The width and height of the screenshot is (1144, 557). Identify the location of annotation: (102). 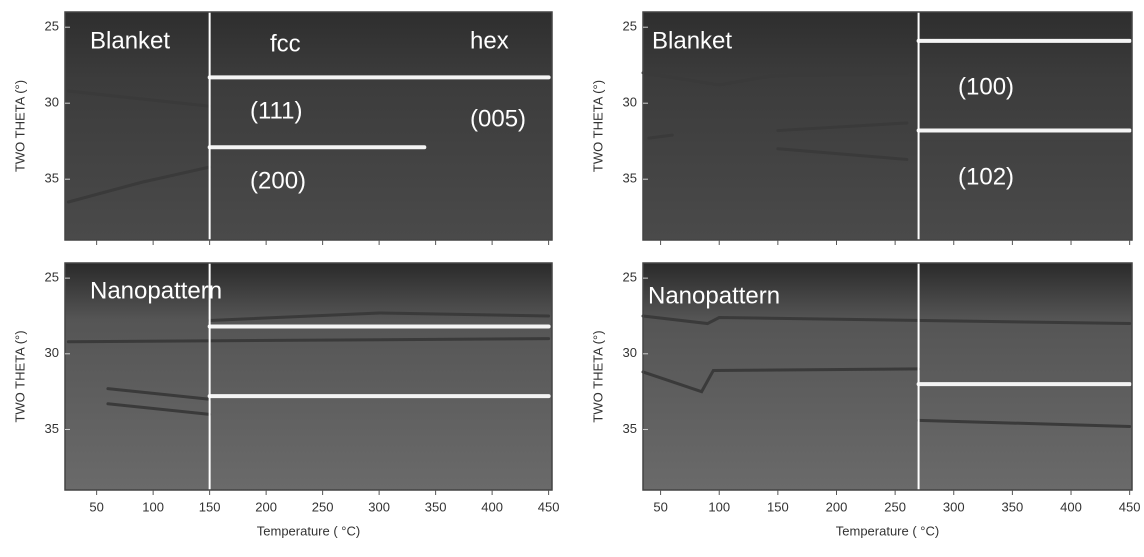
(986, 176).